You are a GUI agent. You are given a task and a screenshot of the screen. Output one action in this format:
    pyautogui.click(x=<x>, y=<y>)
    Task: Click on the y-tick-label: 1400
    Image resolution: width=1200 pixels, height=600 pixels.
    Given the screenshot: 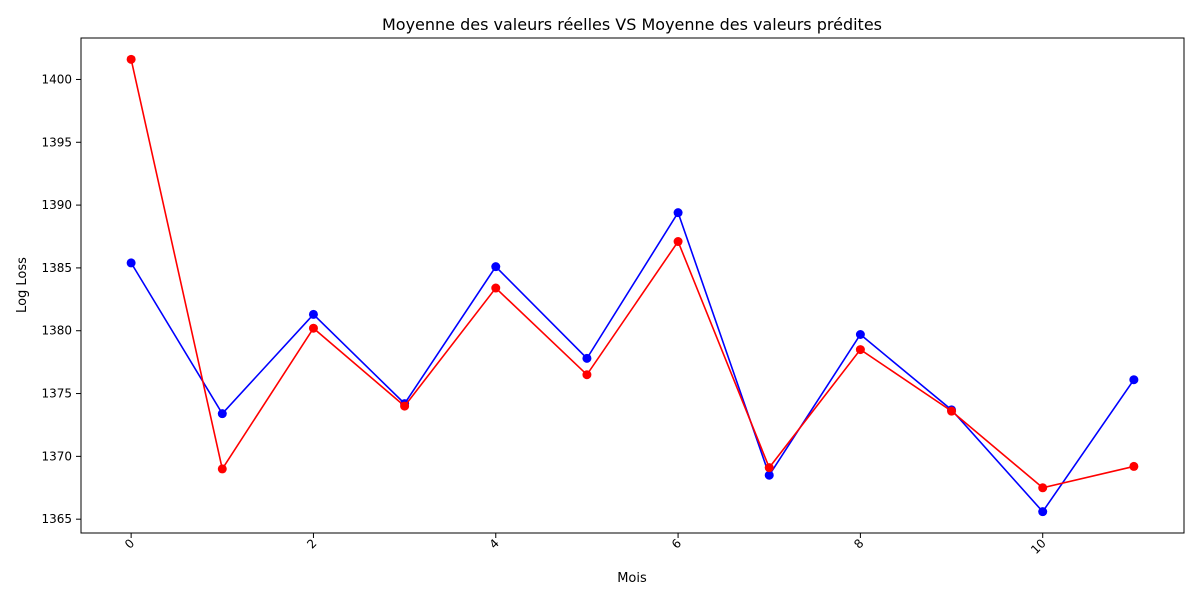 What is the action you would take?
    pyautogui.click(x=56, y=79)
    